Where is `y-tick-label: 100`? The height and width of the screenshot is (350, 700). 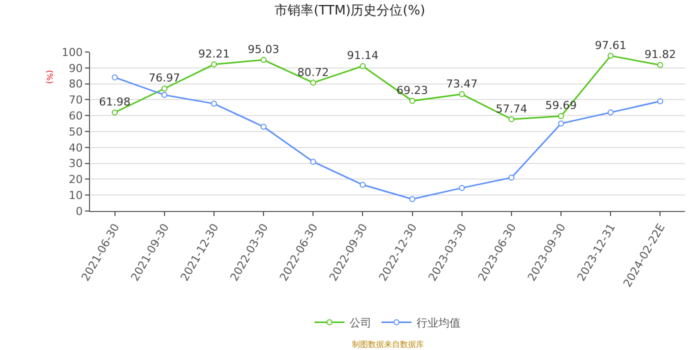 y-tick-label: 100 is located at coordinates (72, 52).